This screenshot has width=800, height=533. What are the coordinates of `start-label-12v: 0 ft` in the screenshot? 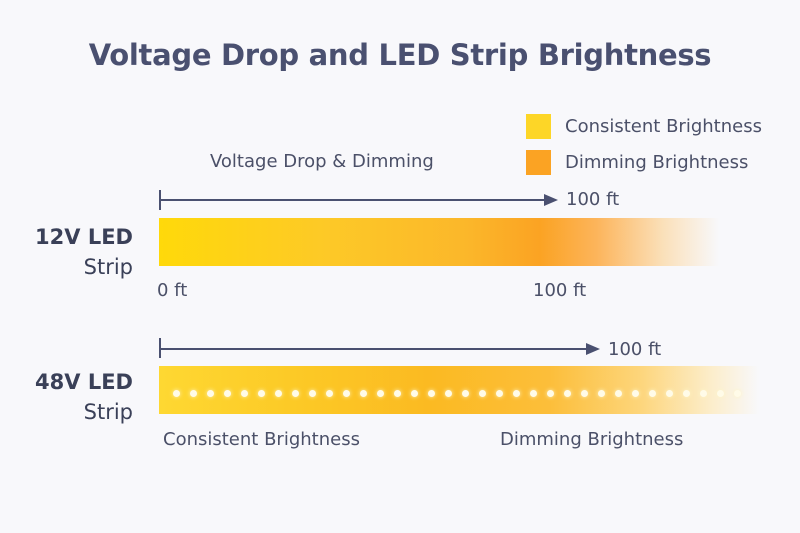 It's located at (172, 290).